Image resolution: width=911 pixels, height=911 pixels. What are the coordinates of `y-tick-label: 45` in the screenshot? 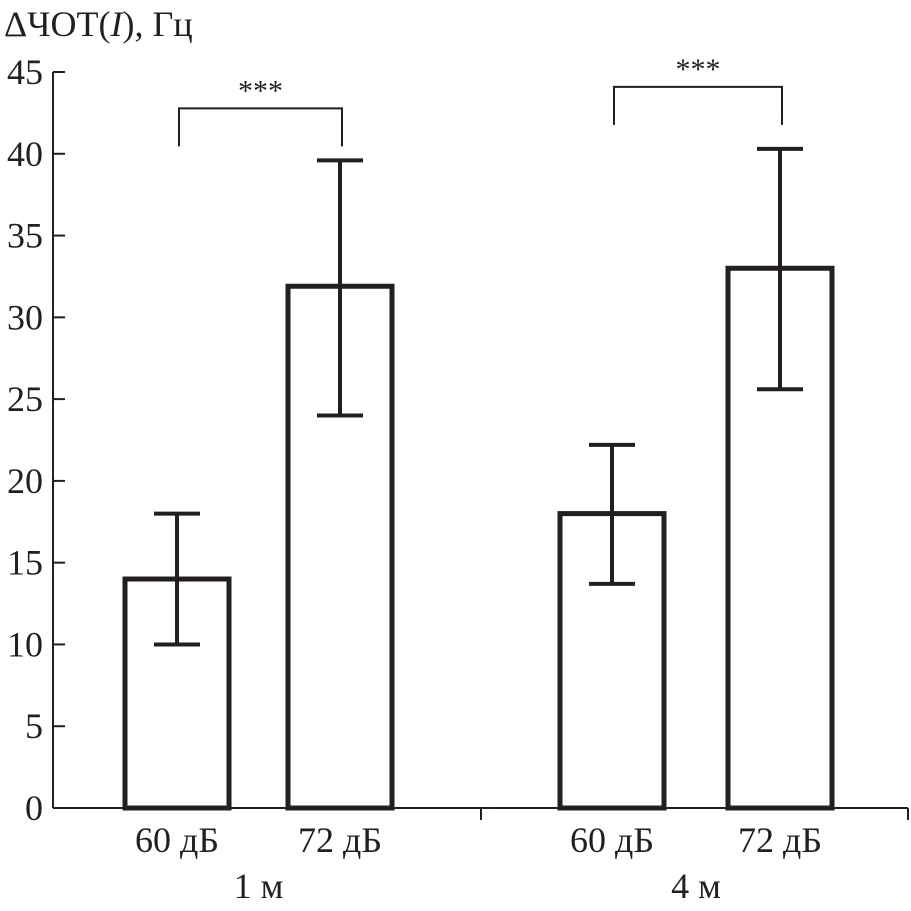 It's located at (25, 72).